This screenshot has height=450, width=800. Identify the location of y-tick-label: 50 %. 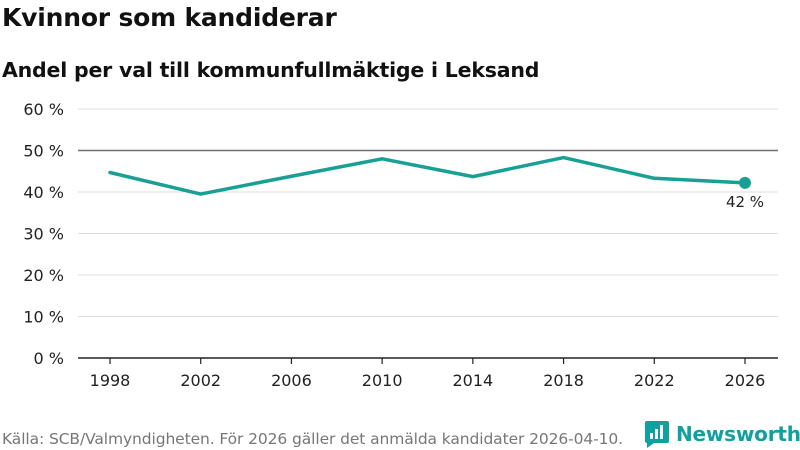
(43, 151).